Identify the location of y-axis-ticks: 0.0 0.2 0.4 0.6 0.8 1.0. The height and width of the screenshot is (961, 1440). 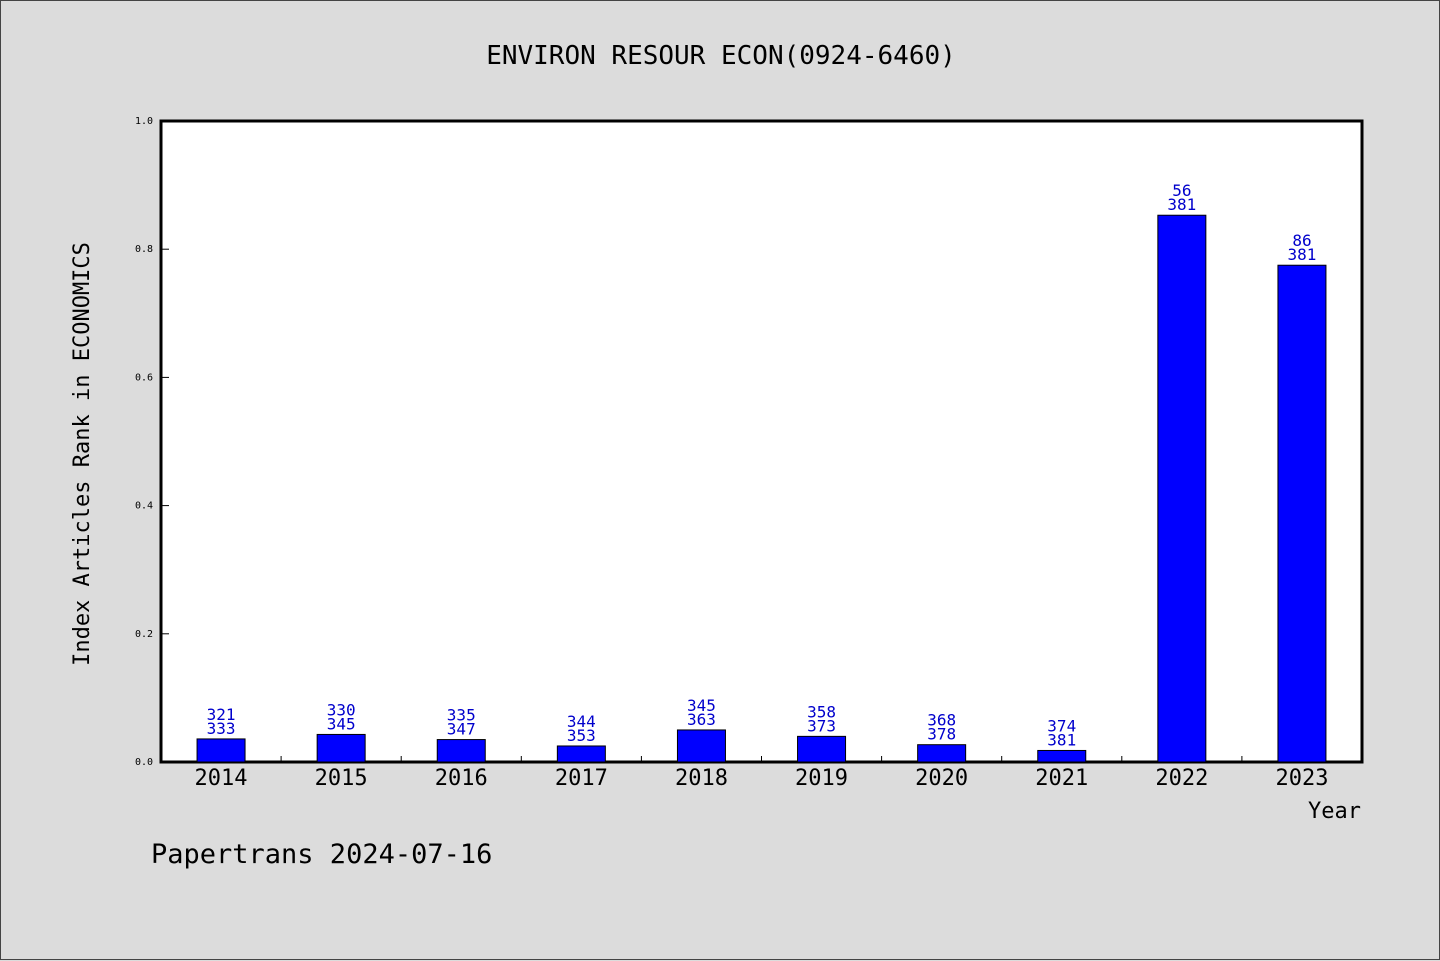
(152, 442).